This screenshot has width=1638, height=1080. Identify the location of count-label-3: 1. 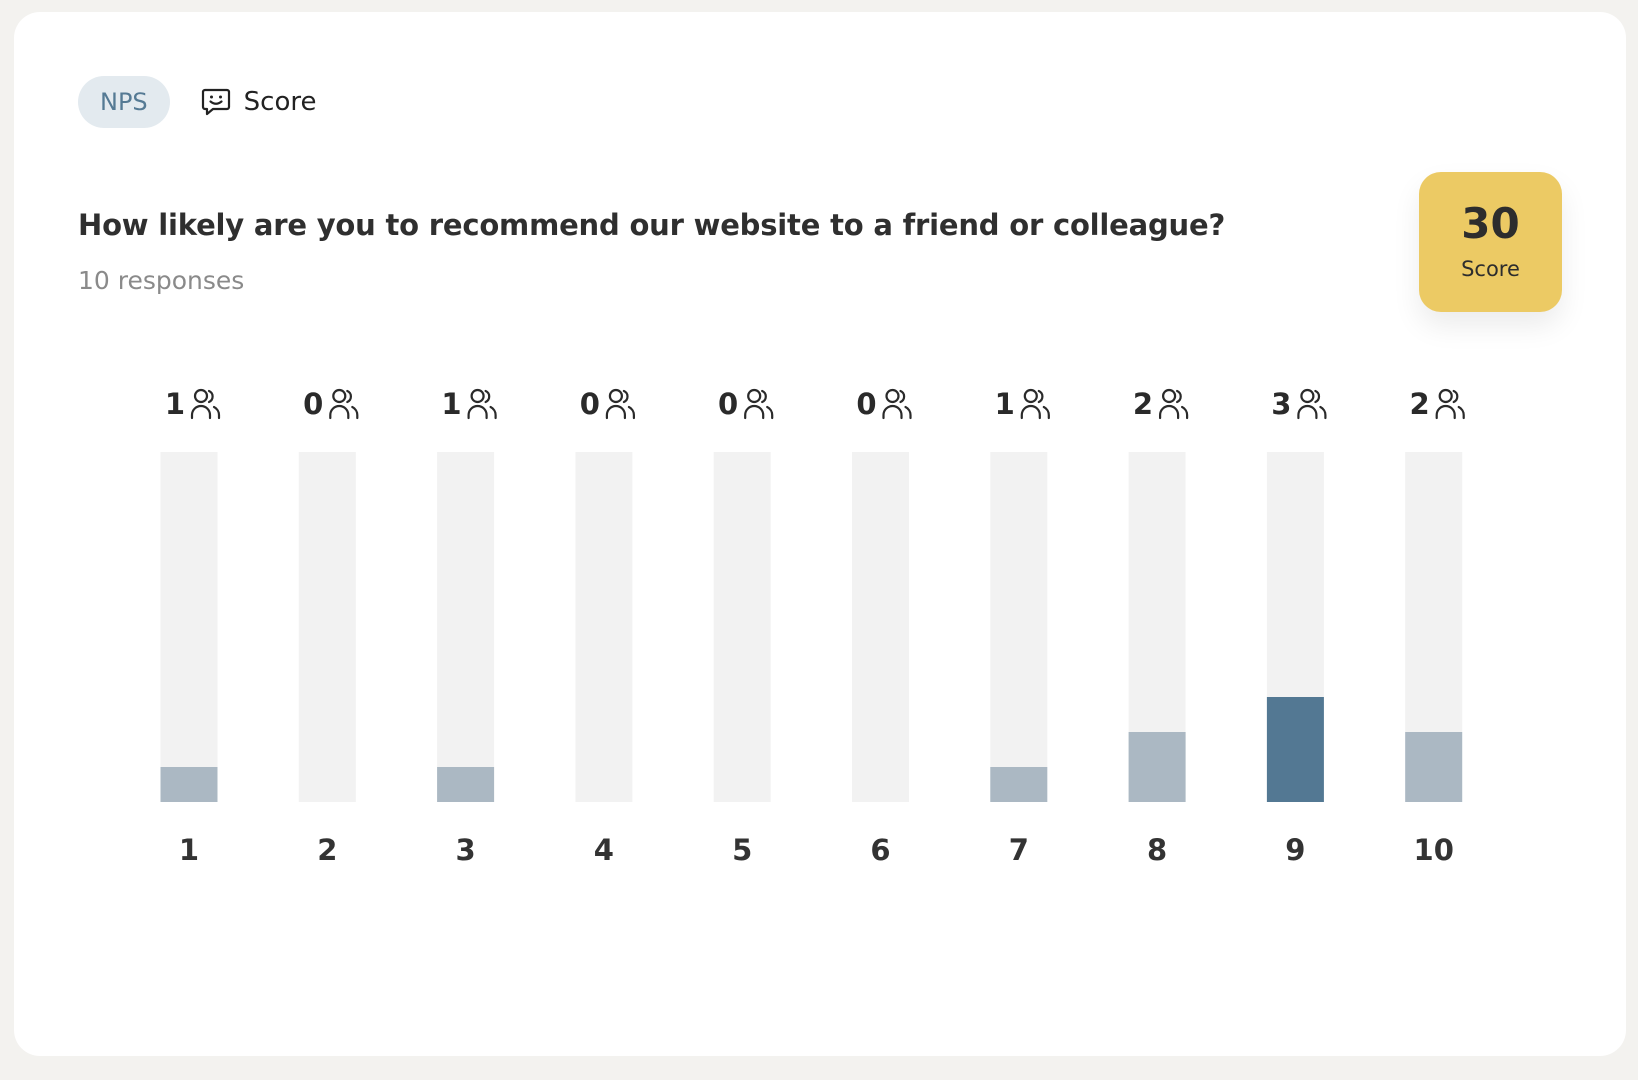
(451, 404).